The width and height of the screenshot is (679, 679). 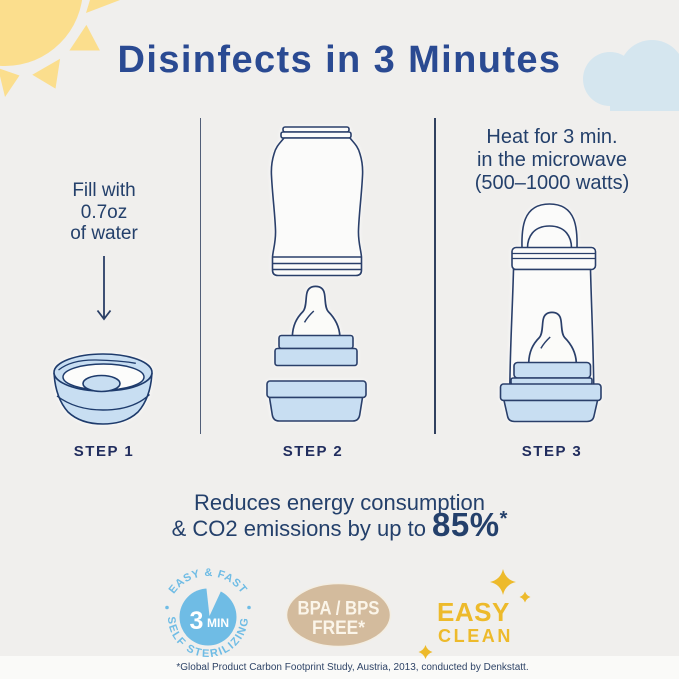 I want to click on svg-text: MIN, so click(x=218, y=623).